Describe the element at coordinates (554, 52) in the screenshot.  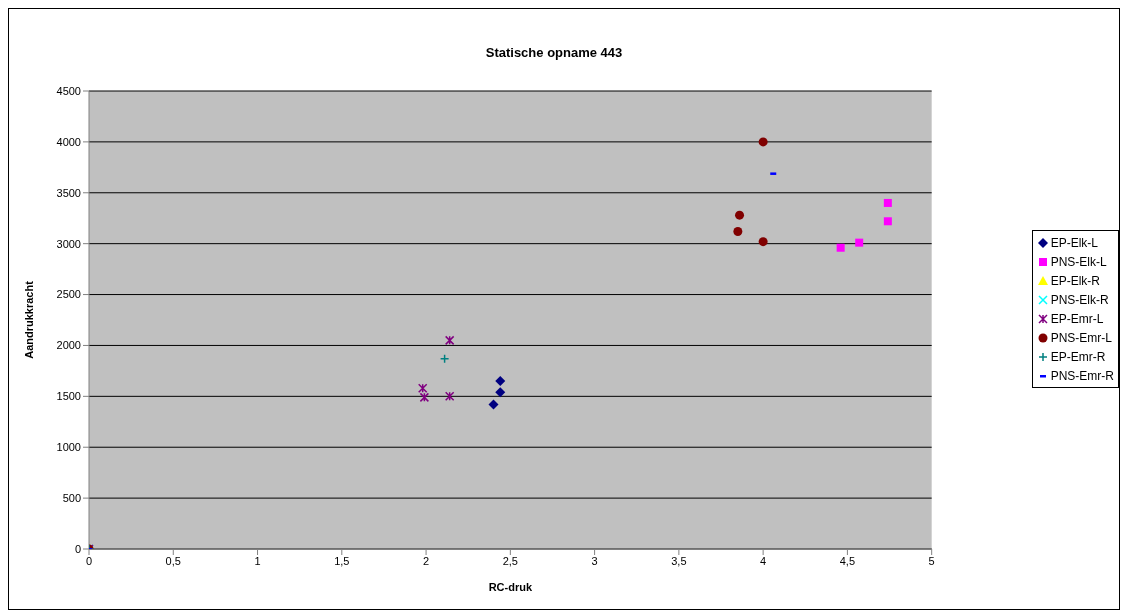
I see `chart-title: Statische opname 443` at that location.